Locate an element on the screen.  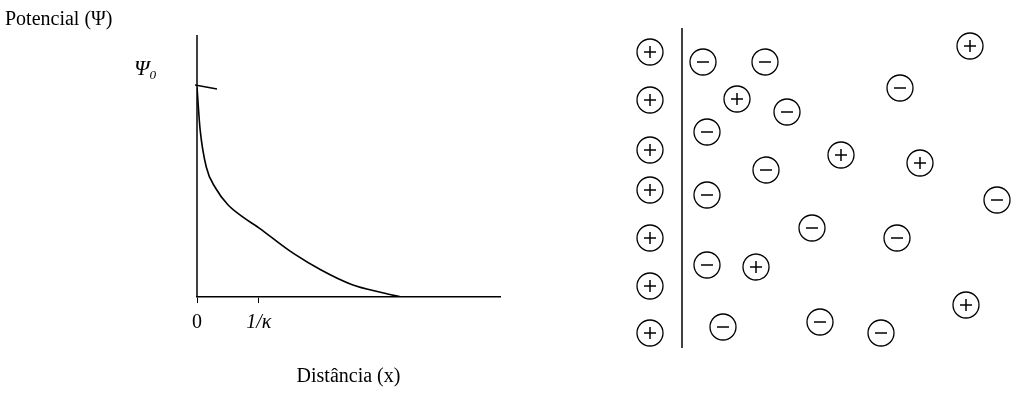
x-tick-label: 1/κ is located at coordinates (259, 321).